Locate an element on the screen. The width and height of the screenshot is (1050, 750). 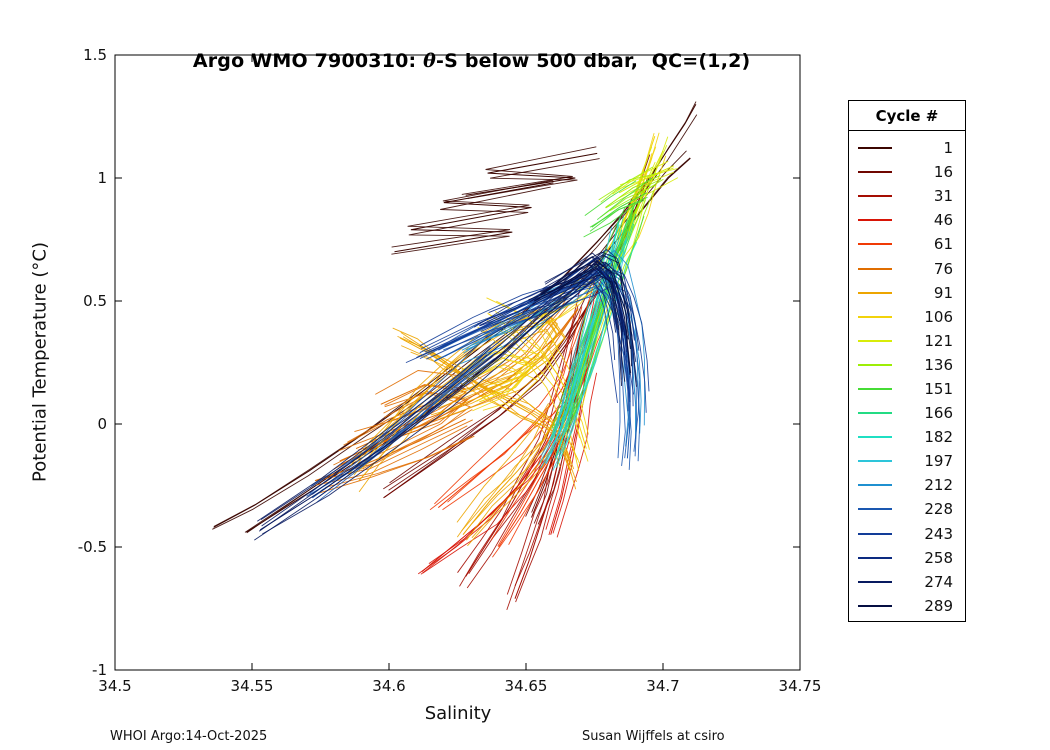
legend-item: 46 is located at coordinates (907, 220).